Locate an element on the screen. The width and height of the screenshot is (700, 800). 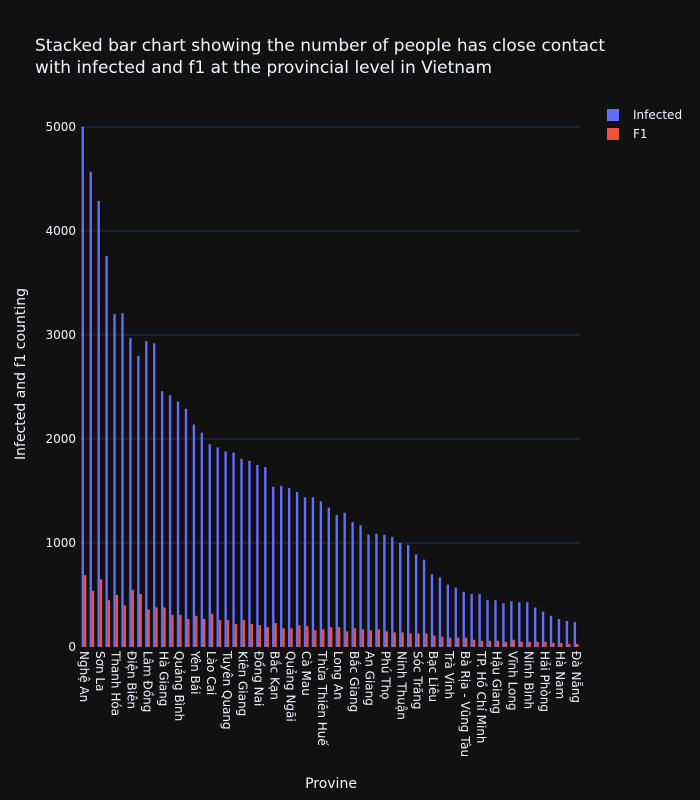
legend-item-f1: F1 is located at coordinates (627, 134).